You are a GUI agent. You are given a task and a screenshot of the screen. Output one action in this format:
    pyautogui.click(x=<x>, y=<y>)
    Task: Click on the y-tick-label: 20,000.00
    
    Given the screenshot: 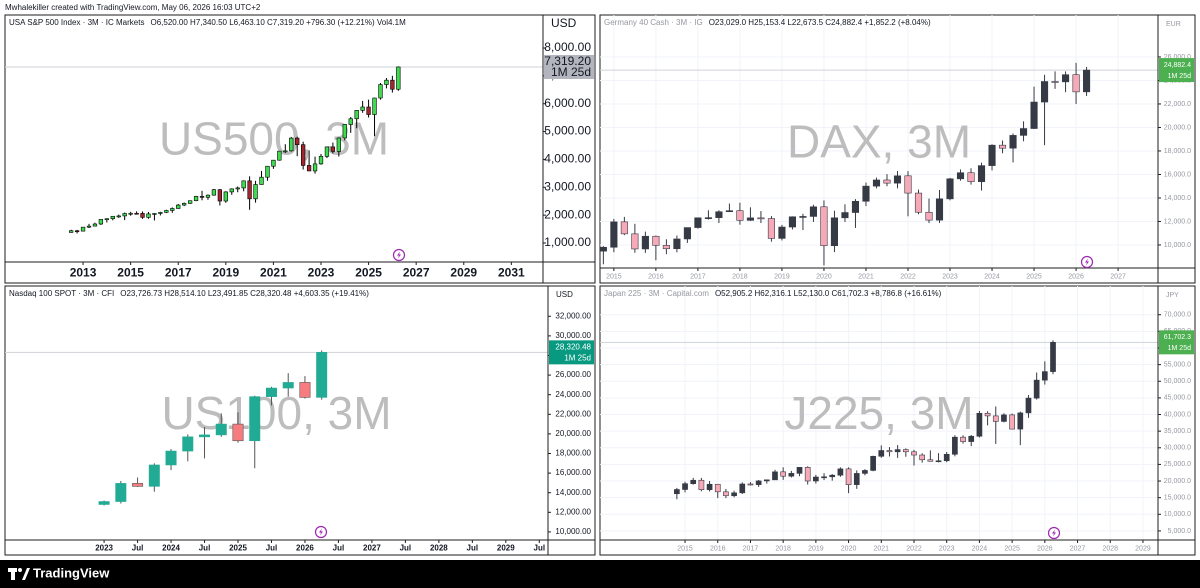 What is the action you would take?
    pyautogui.click(x=573, y=433)
    